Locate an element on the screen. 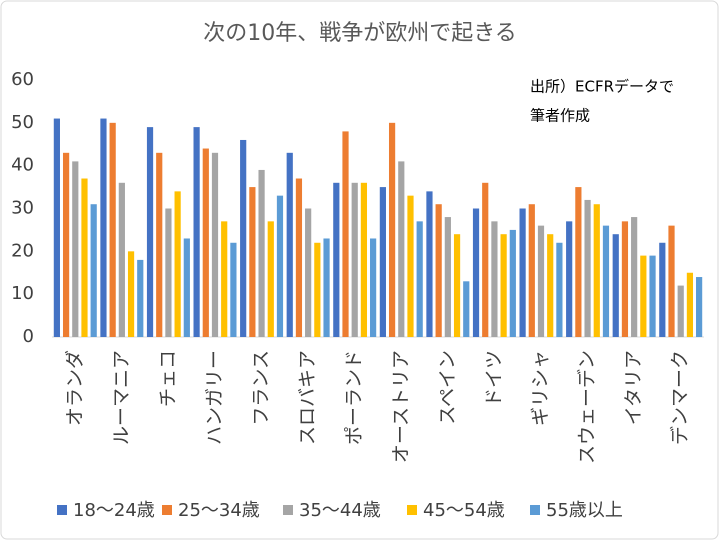 Image resolution: width=720 pixels, height=541 pixels. legend-label: 35～44歳 is located at coordinates (340, 510).